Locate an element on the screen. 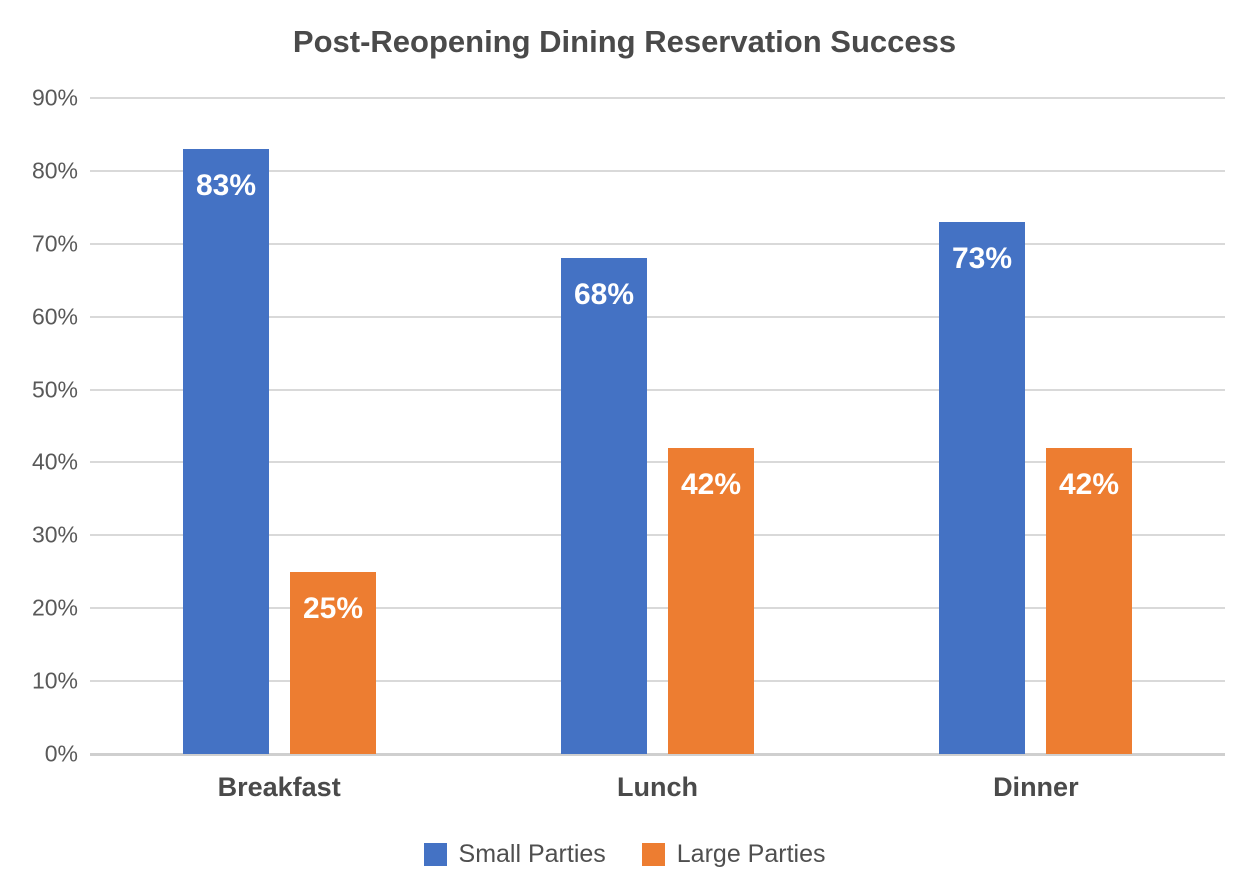  y-tick-label: 60% is located at coordinates (54, 316).